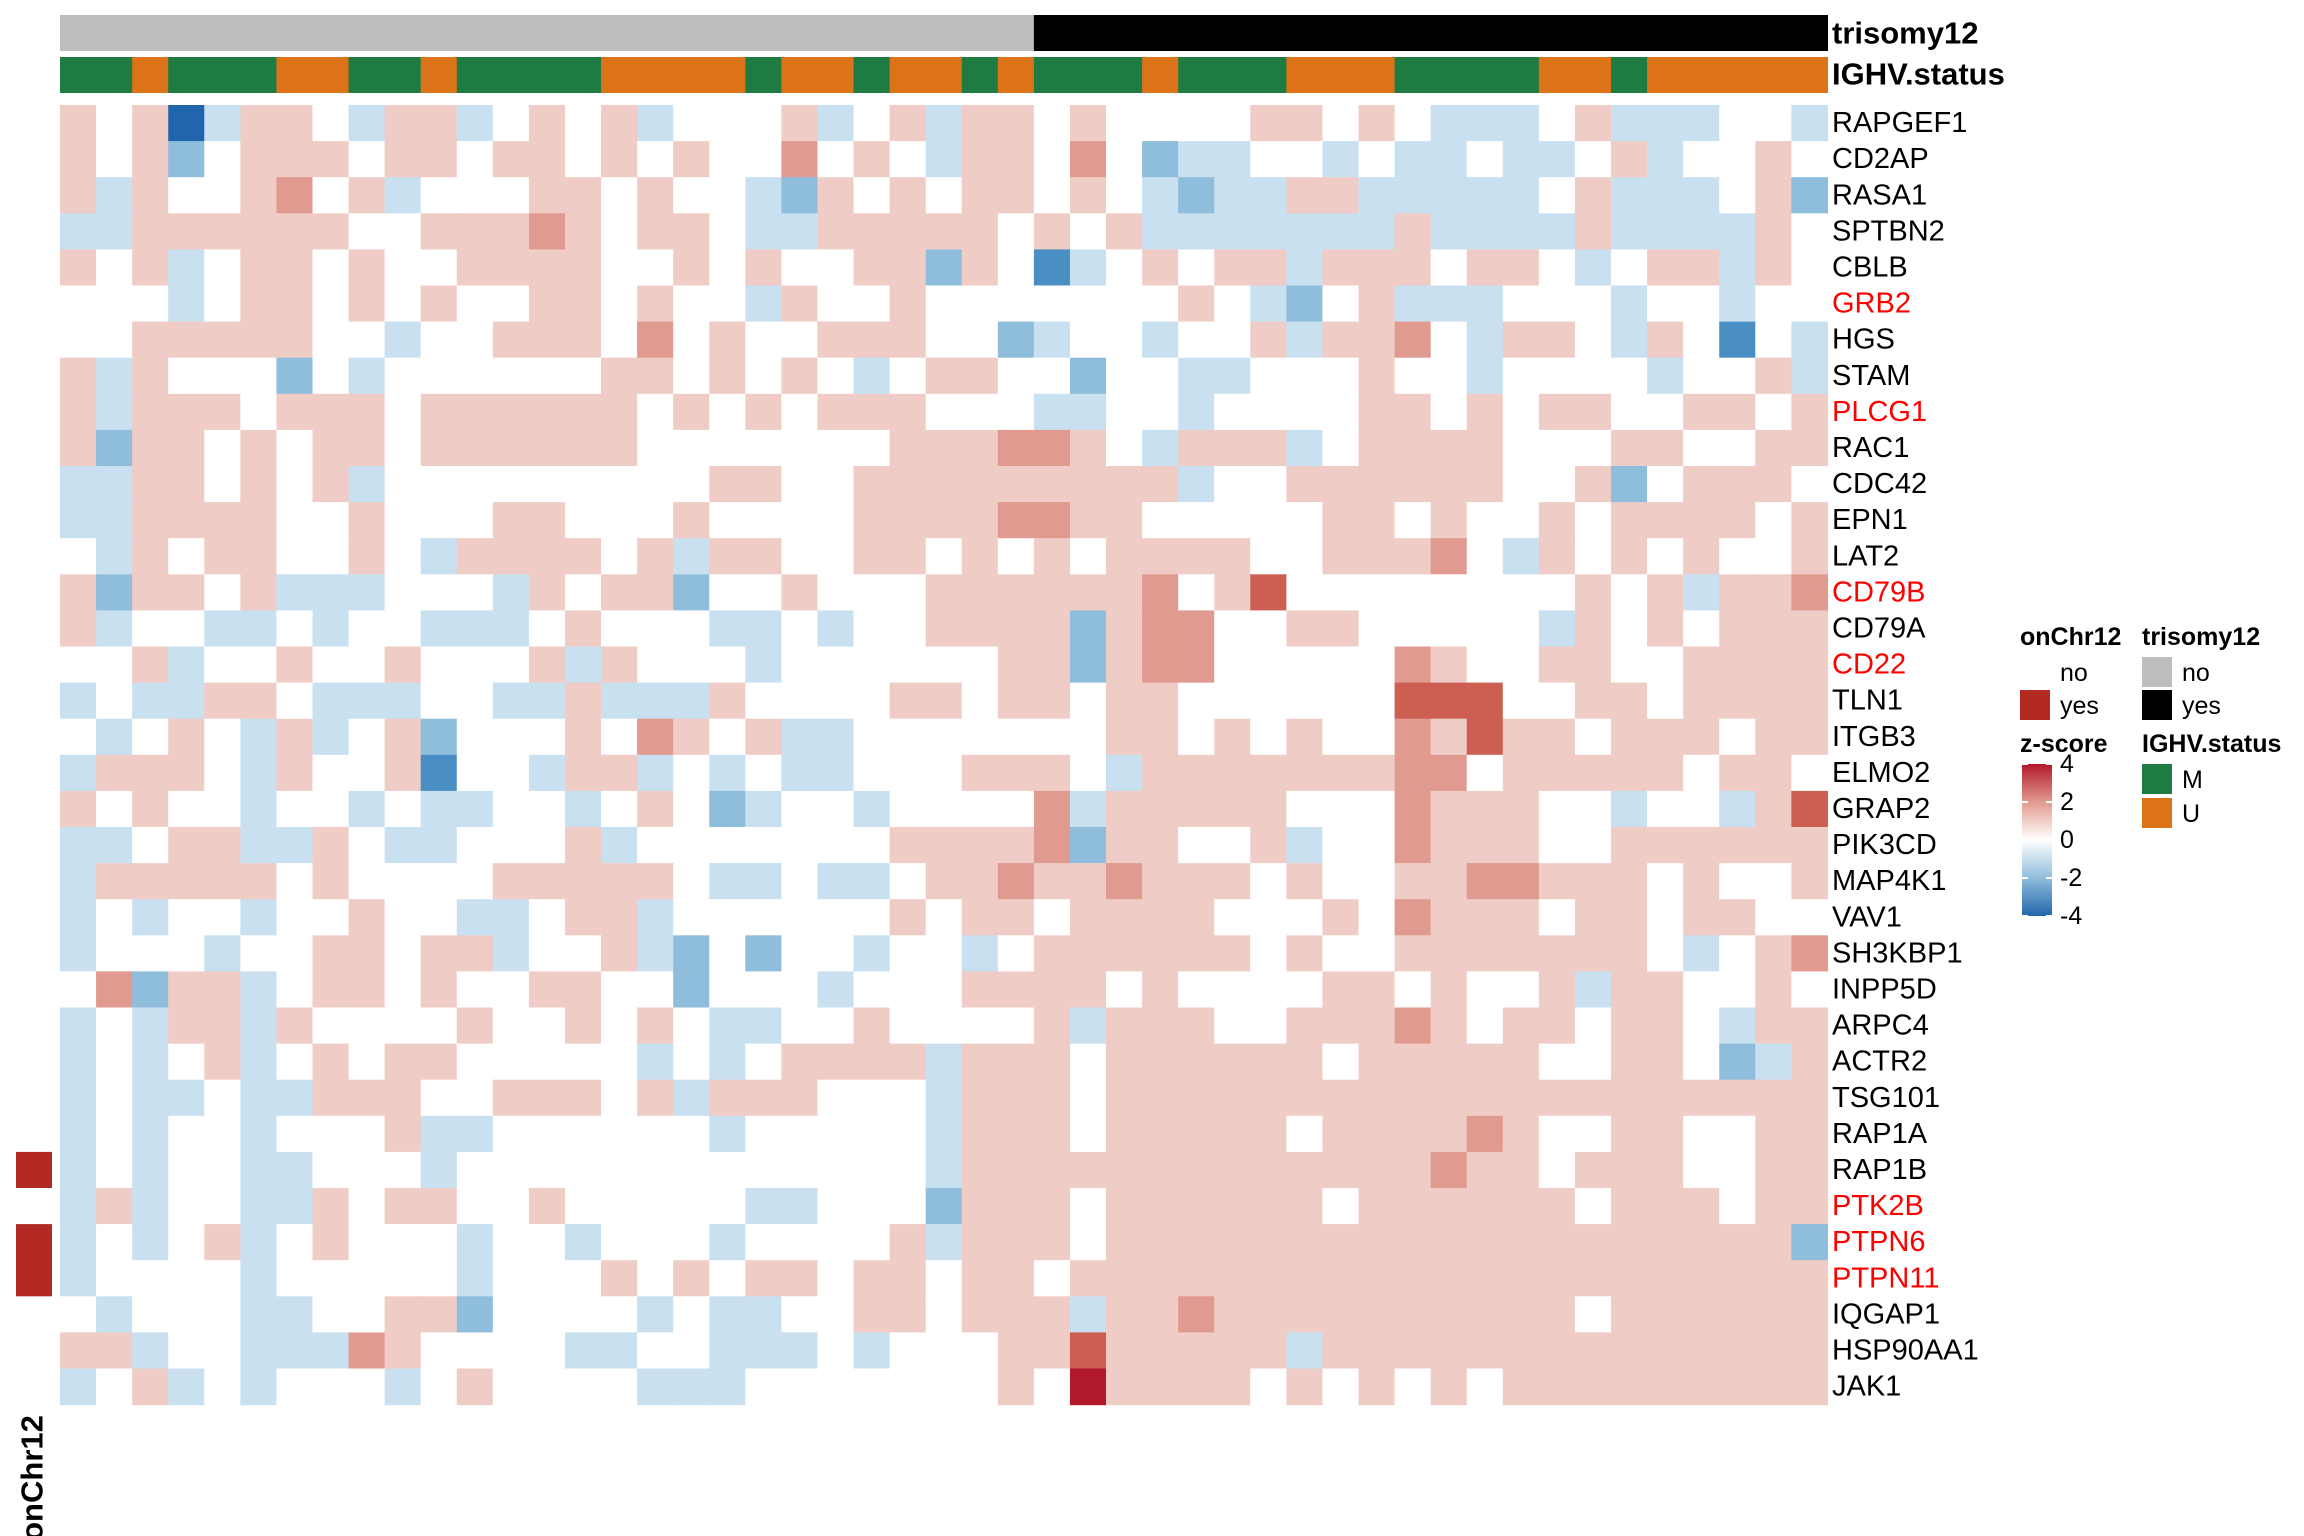 The height and width of the screenshot is (1536, 2304). What do you see at coordinates (222, 33) in the screenshot?
I see `trisomy12-cell` at bounding box center [222, 33].